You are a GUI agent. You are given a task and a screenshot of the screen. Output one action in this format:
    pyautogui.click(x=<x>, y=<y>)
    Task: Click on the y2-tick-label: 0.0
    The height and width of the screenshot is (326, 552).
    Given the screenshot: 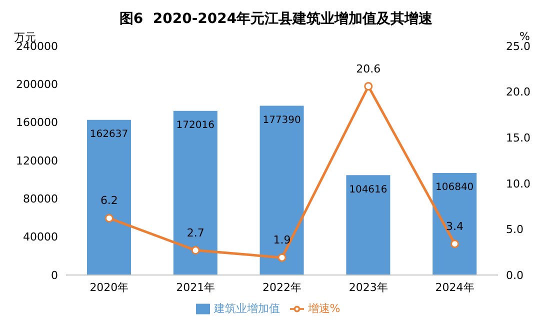 What is the action you would take?
    pyautogui.click(x=515, y=275)
    